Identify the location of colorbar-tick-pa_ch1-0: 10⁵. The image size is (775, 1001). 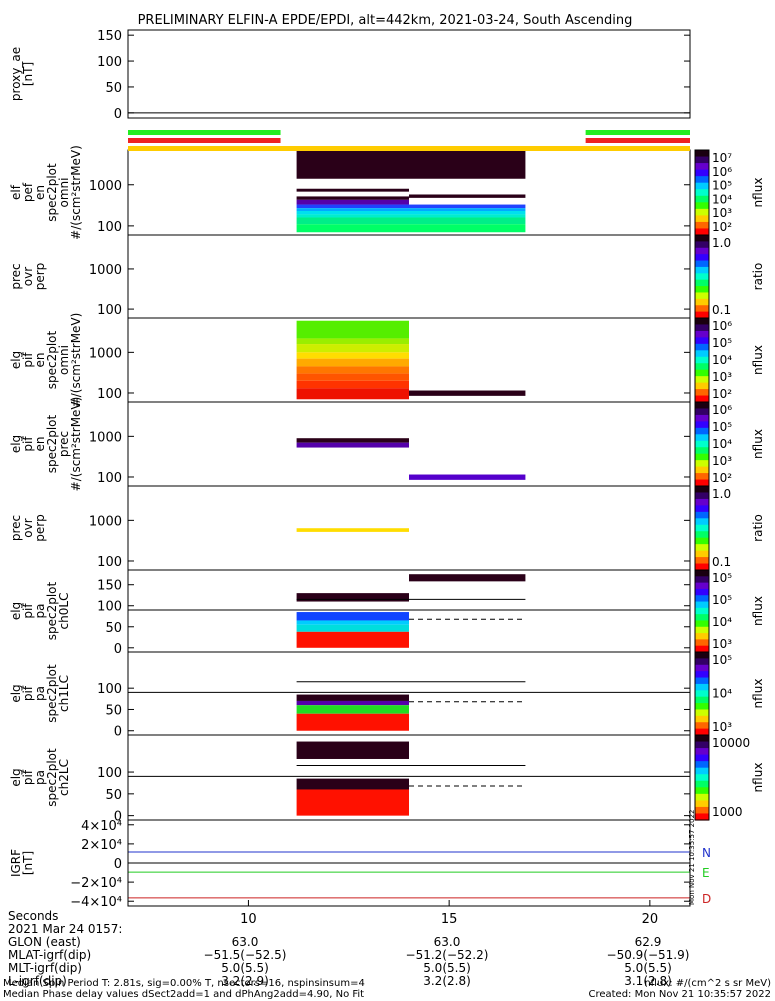
(722, 660).